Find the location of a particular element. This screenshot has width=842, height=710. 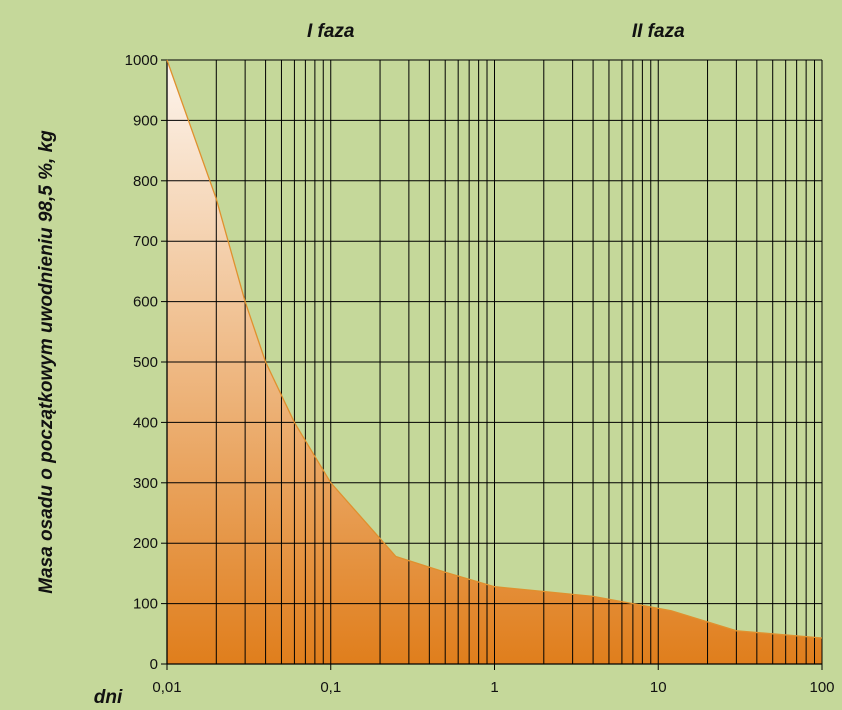

x-tick-label: 0,01 is located at coordinates (166, 687).